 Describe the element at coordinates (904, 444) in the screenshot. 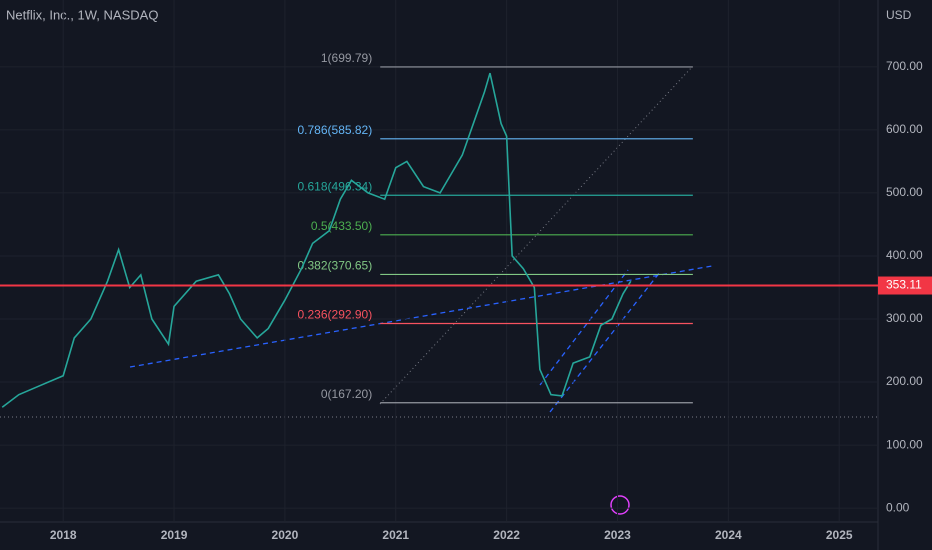

I see `y-tick-label: 100.00` at that location.